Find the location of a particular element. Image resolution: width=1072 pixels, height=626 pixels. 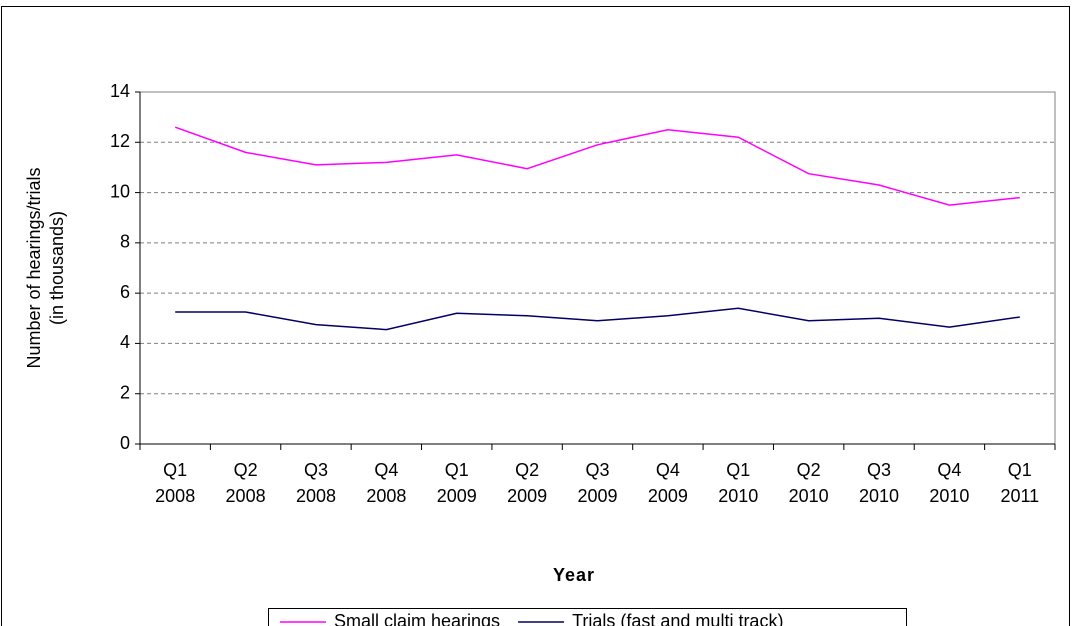

x-tick-label: Q3 2010 is located at coordinates (879, 483).